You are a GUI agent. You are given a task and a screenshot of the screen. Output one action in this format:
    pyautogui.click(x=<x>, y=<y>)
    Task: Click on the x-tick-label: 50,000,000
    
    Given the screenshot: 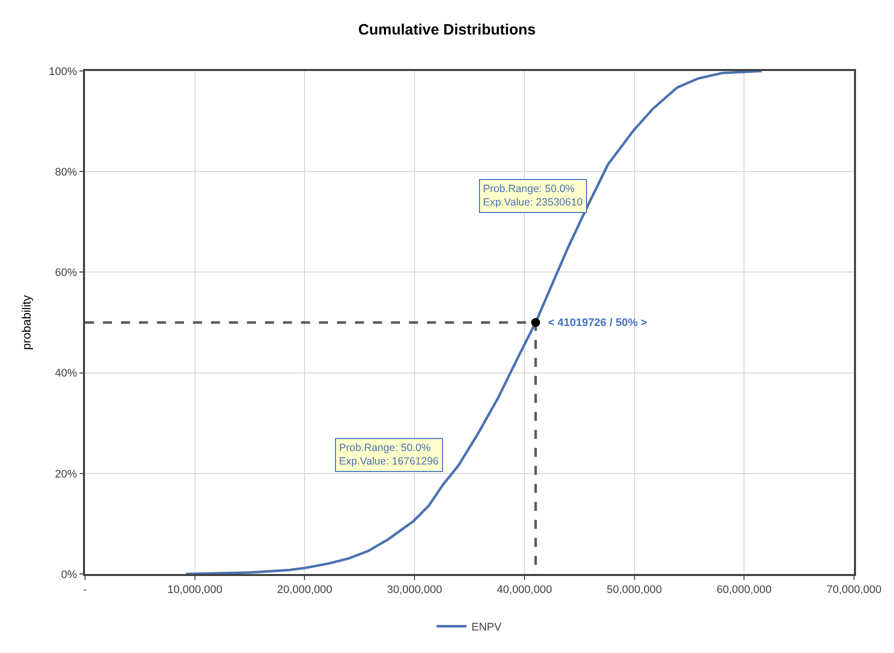 What is the action you would take?
    pyautogui.click(x=634, y=590)
    